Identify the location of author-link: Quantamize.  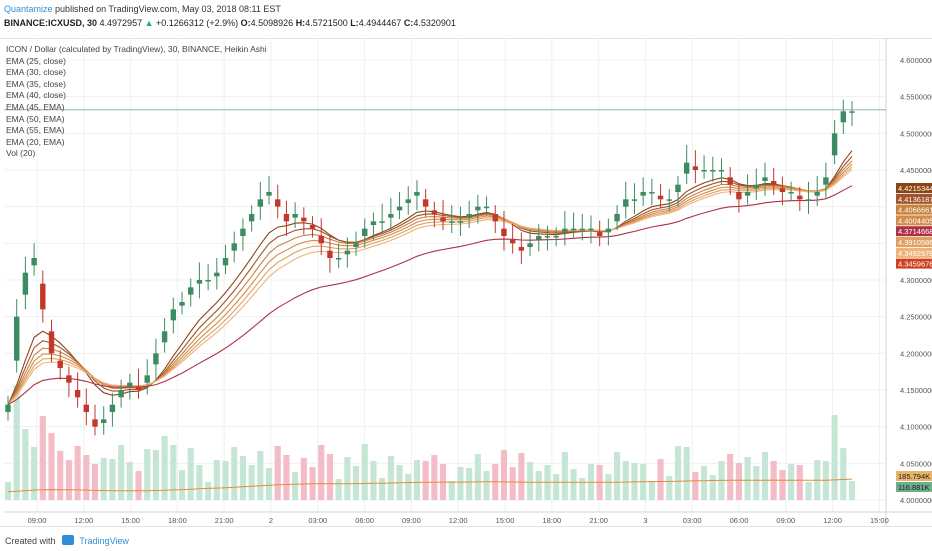
(28, 9).